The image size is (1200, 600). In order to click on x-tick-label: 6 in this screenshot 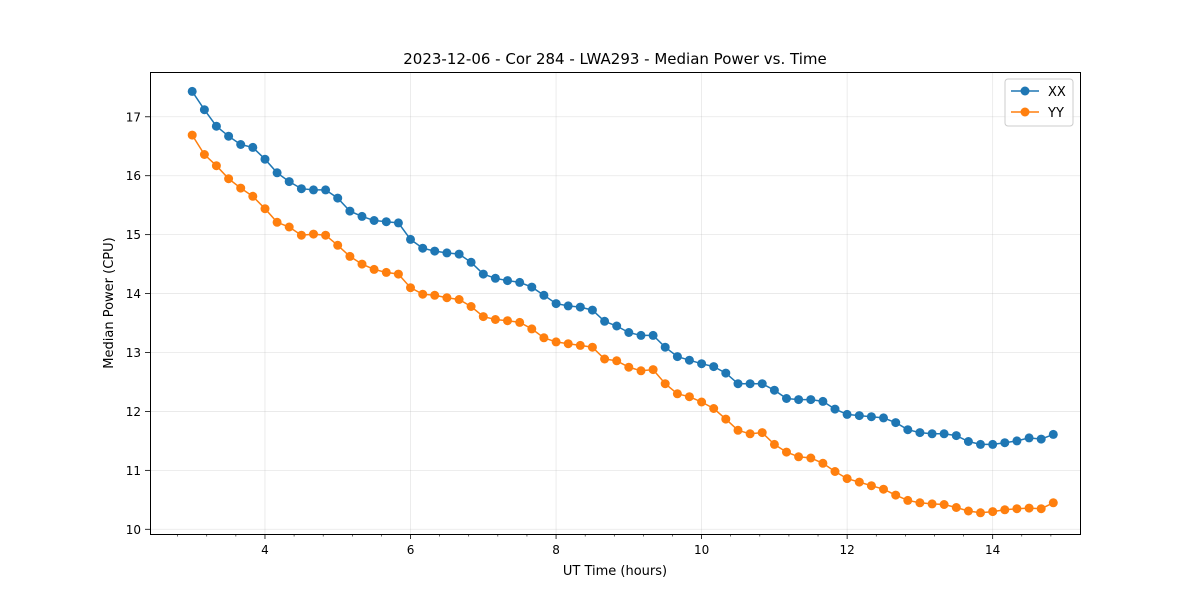, I will do `click(411, 550)`.